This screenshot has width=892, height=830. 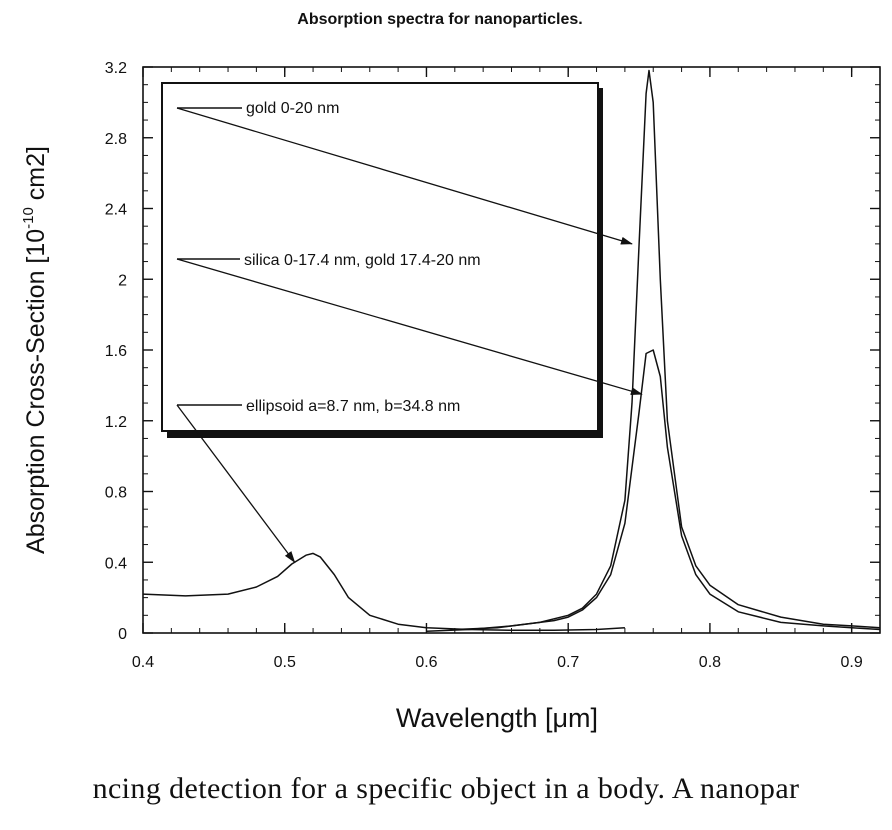 What do you see at coordinates (497, 662) in the screenshot?
I see `x-axis-tick-labels: 0.4 0.5 0.6 0.7 0.8 0.9` at bounding box center [497, 662].